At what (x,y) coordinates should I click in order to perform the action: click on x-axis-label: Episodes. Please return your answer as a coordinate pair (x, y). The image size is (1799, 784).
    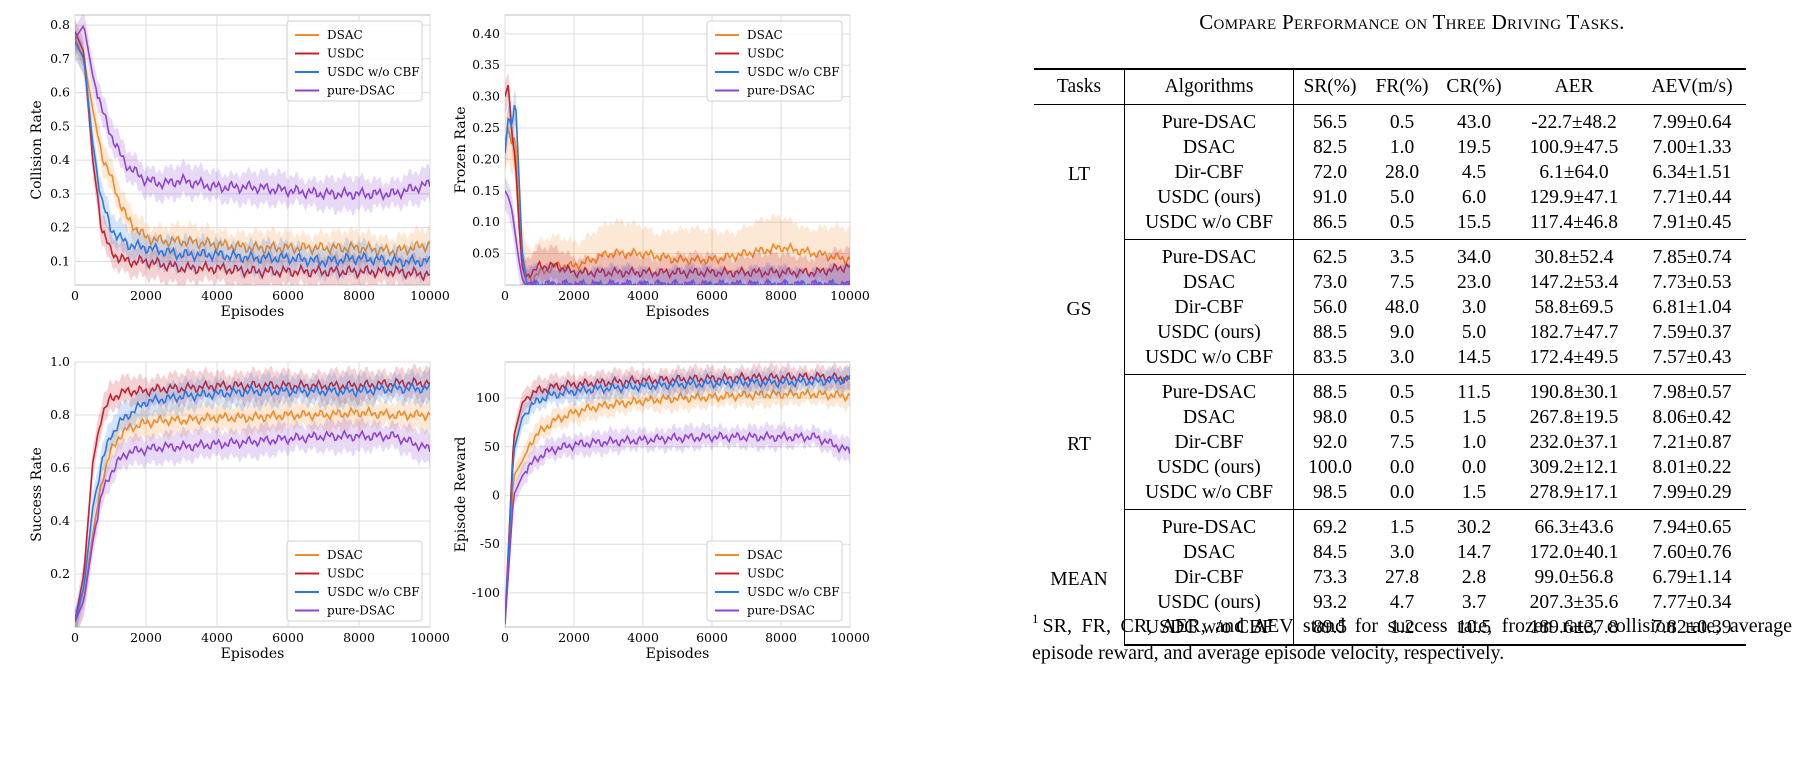
    Looking at the image, I should click on (253, 312).